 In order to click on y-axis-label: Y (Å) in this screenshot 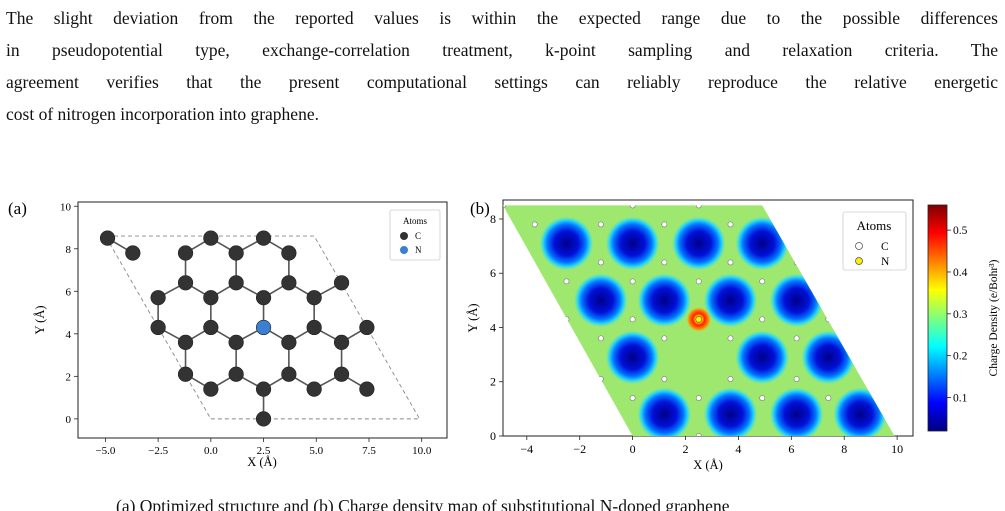, I will do `click(473, 317)`.